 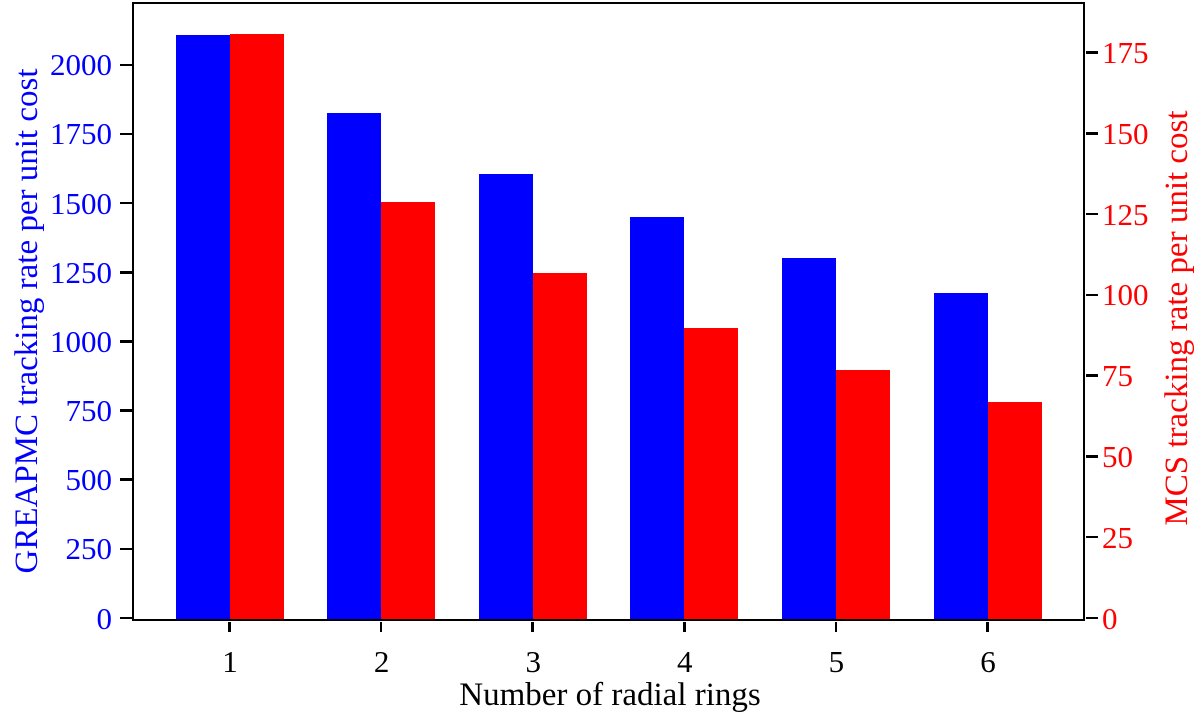 What do you see at coordinates (1177, 318) in the screenshot?
I see `right-y-axis-title: MCS tracking rate per unit cost` at bounding box center [1177, 318].